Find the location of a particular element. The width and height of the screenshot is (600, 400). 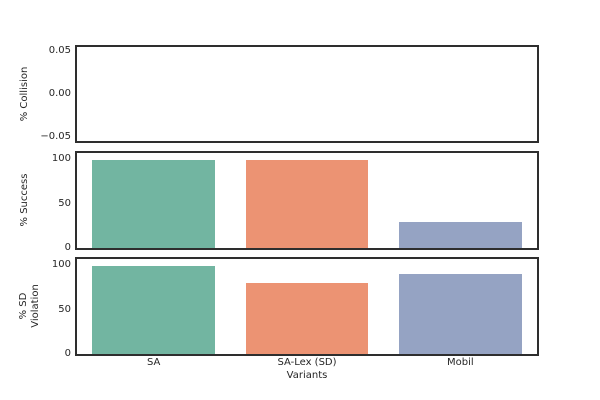

y-tick-label: 0.05 is located at coordinates (59, 50).